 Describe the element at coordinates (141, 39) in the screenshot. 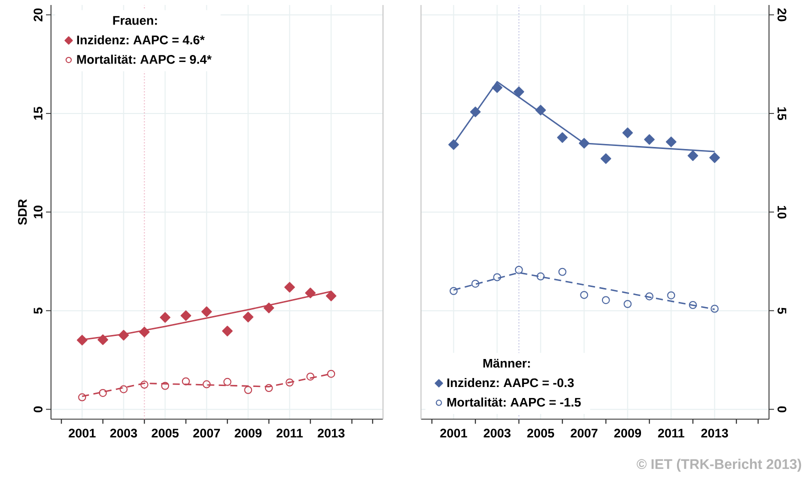

I see `legend-label: Inzidenz: AAPC = 4.6*` at that location.